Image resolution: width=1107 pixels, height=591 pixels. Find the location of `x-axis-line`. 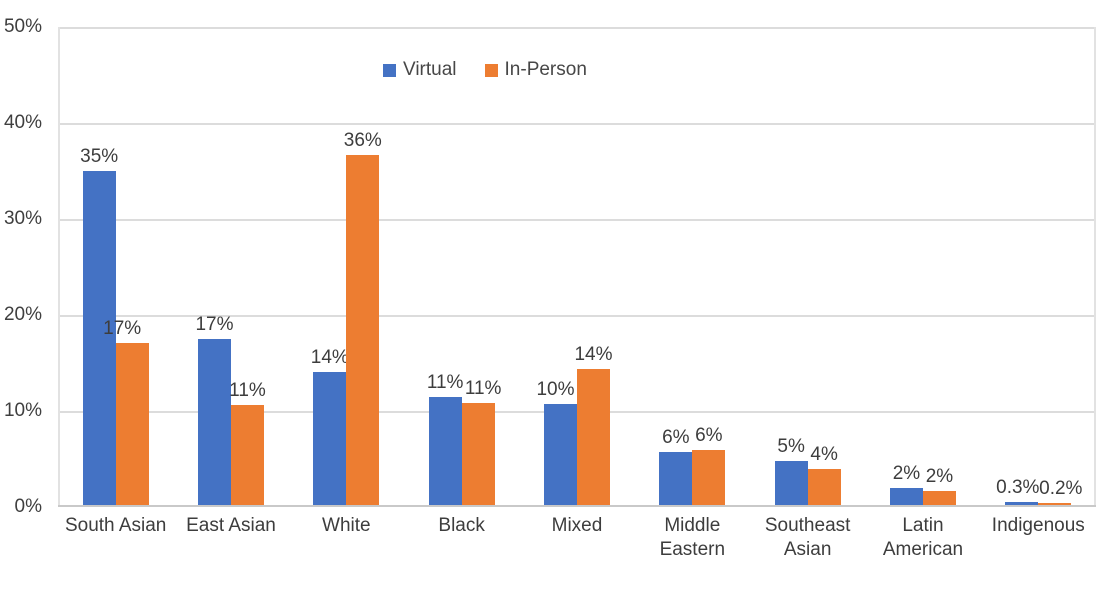

x-axis-line is located at coordinates (577, 506).